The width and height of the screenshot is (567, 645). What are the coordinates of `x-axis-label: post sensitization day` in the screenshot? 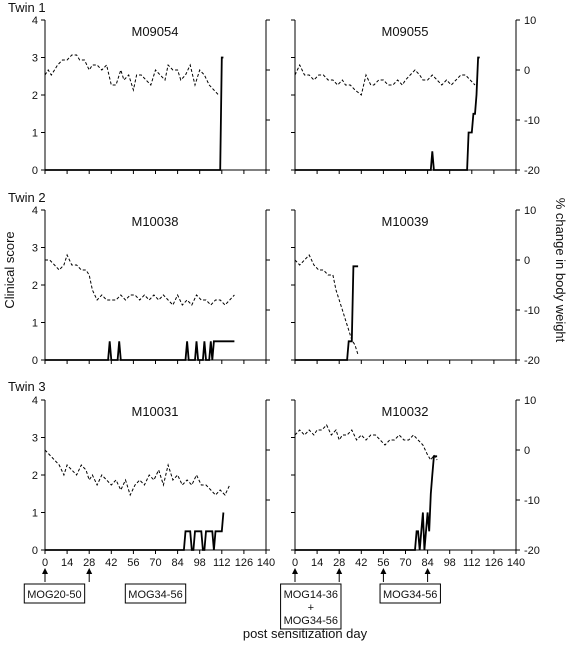 It's located at (305, 633).